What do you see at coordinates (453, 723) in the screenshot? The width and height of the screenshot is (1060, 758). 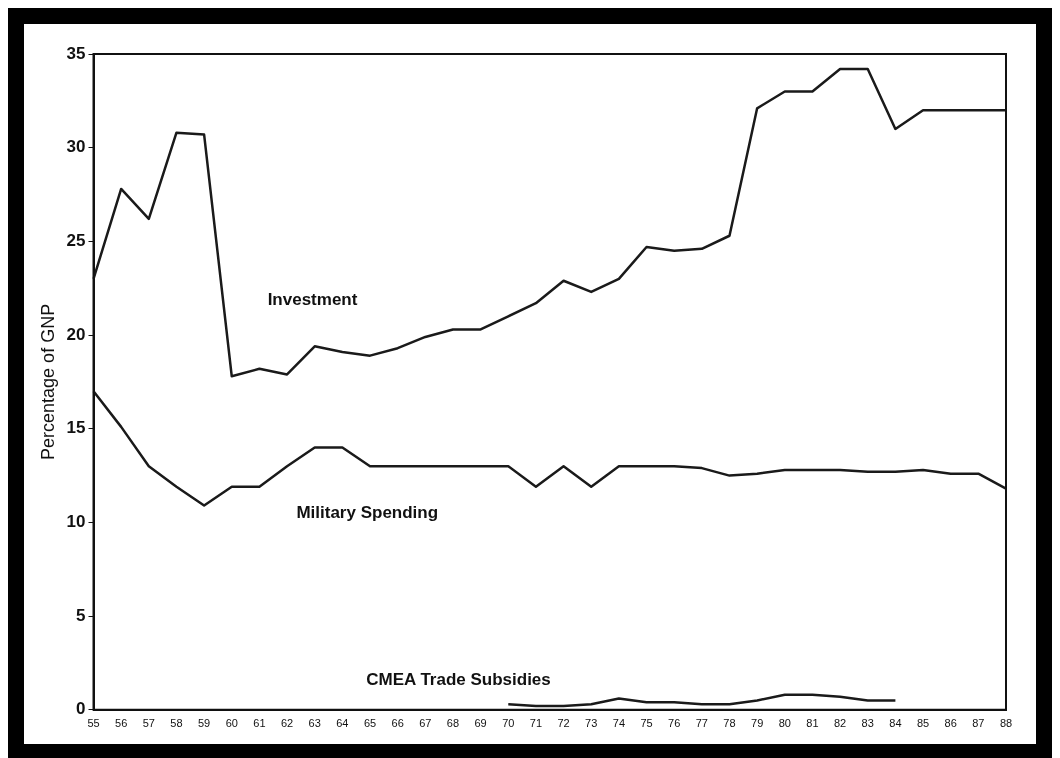 I see `x-tick-label: 68` at bounding box center [453, 723].